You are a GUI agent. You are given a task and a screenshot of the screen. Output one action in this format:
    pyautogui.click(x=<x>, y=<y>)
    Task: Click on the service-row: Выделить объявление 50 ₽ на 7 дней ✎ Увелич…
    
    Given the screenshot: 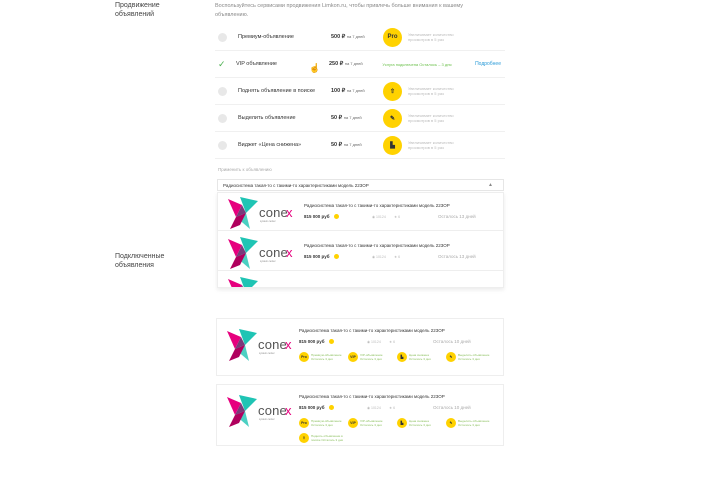 What is the action you would take?
    pyautogui.click(x=360, y=118)
    